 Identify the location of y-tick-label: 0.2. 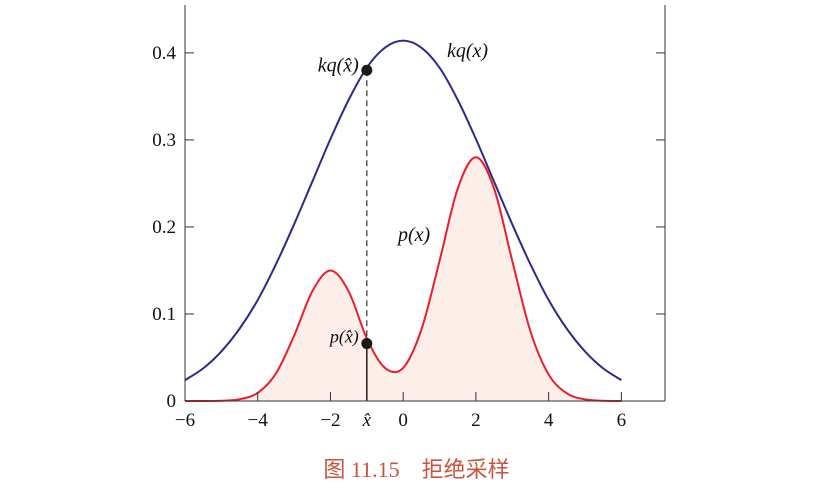
(164, 227).